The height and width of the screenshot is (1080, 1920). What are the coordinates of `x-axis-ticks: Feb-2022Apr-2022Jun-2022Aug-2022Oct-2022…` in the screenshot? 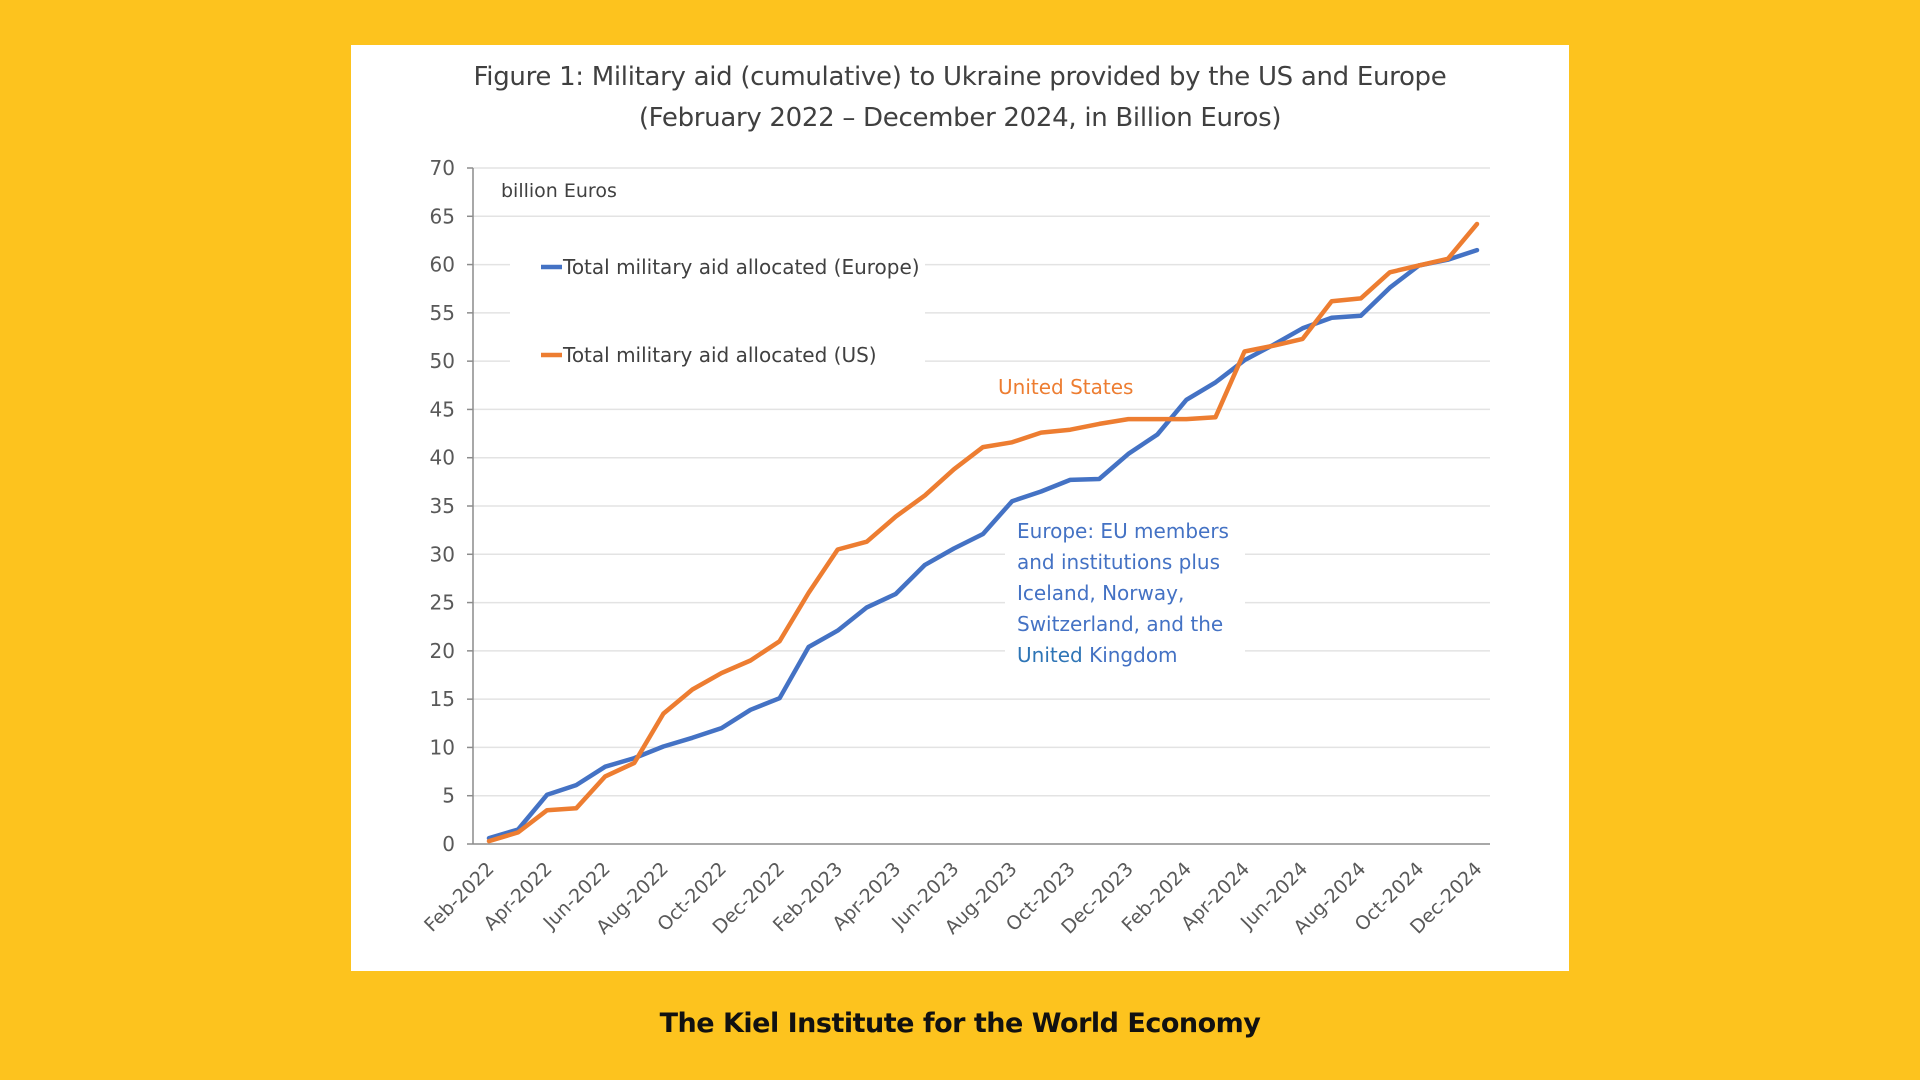 It's located at (953, 898).